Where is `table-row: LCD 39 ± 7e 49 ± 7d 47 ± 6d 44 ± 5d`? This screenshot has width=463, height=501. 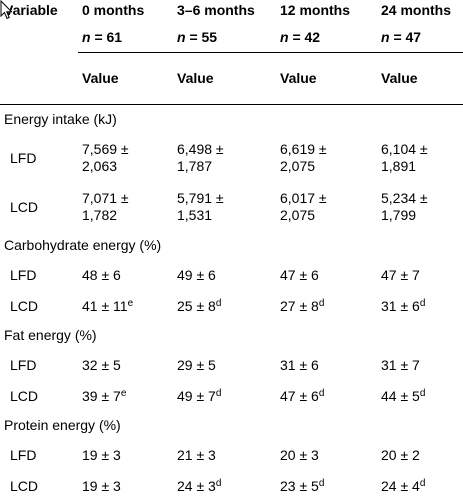
table-row: LCD 39 ± 7e 49 ± 7d 47 ± 6d 44 ± 5d is located at coordinates (231, 395).